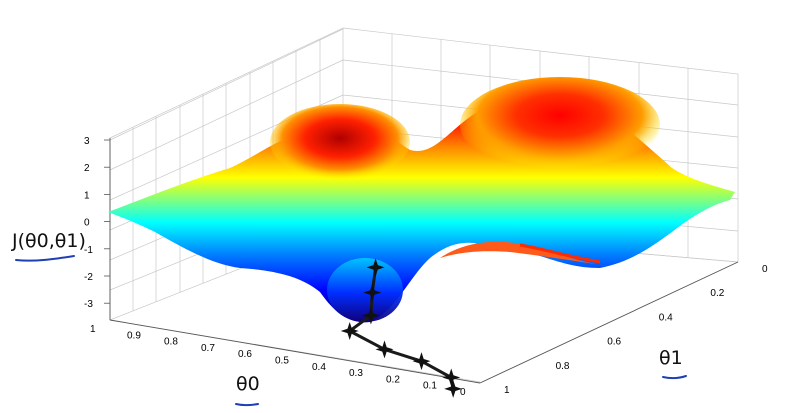 Image resolution: width=809 pixels, height=413 pixels. I want to click on gradient-descent-path, so click(401, 328).